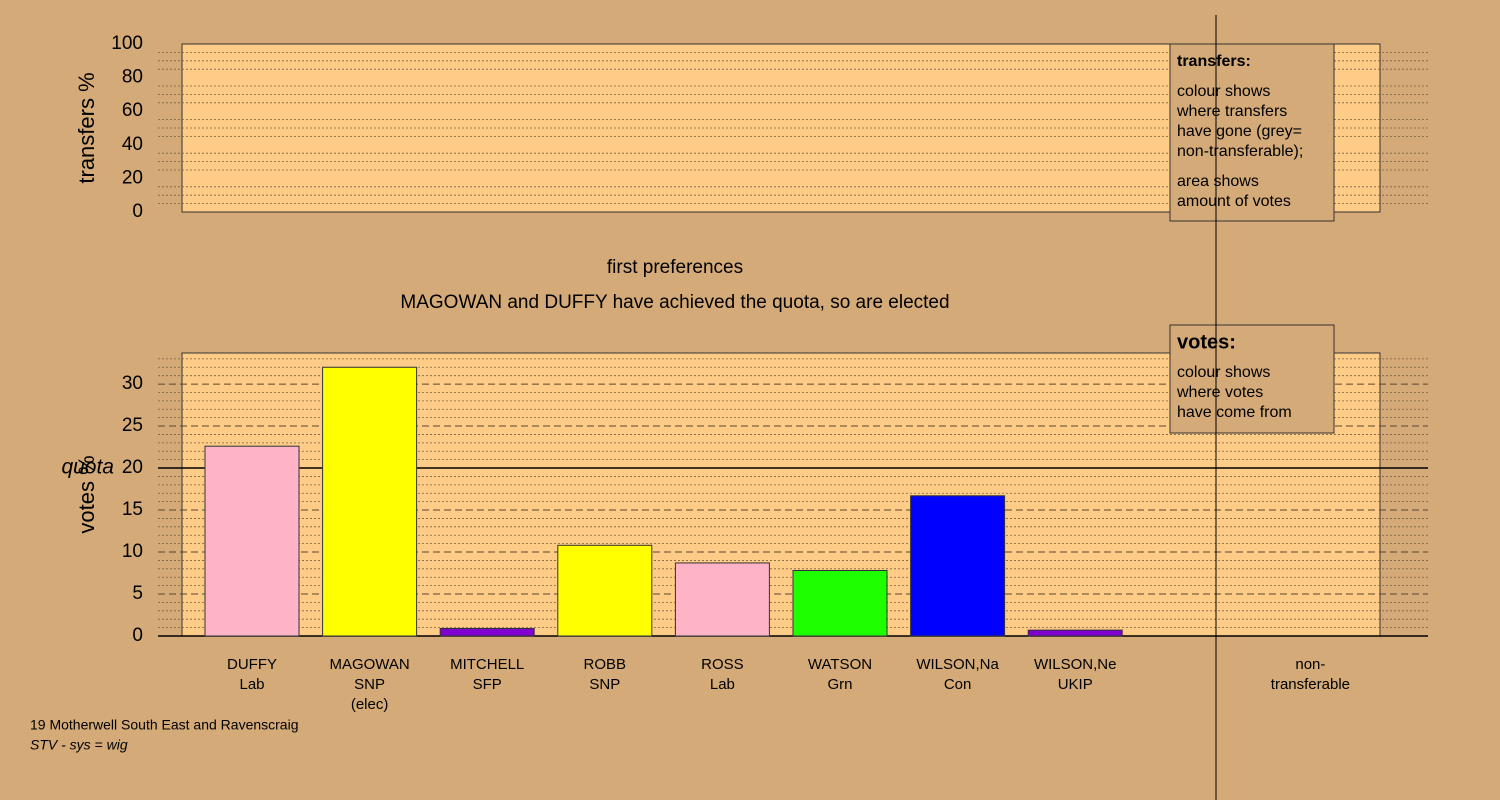 The width and height of the screenshot is (1500, 800). What do you see at coordinates (1310, 664) in the screenshot?
I see `x-tick-label: non-` at bounding box center [1310, 664].